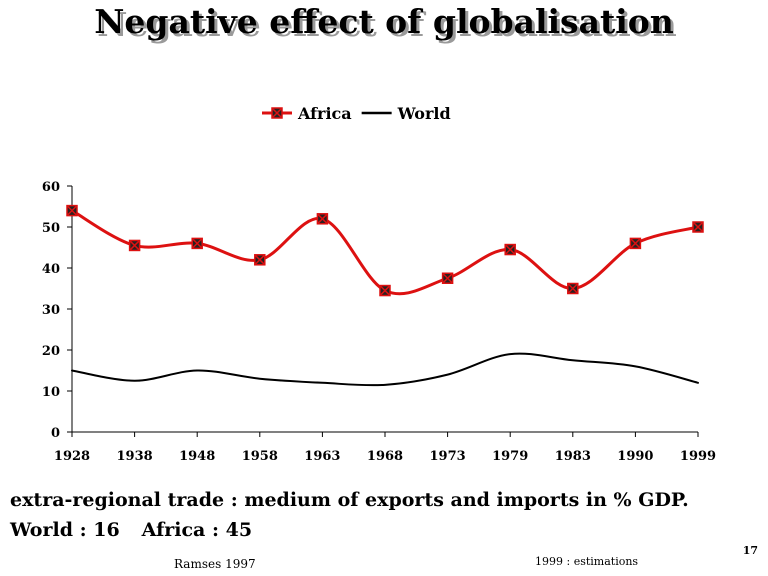 The image size is (768, 576). Describe the element at coordinates (55, 433) in the screenshot. I see `y-tick-label: 0` at that location.